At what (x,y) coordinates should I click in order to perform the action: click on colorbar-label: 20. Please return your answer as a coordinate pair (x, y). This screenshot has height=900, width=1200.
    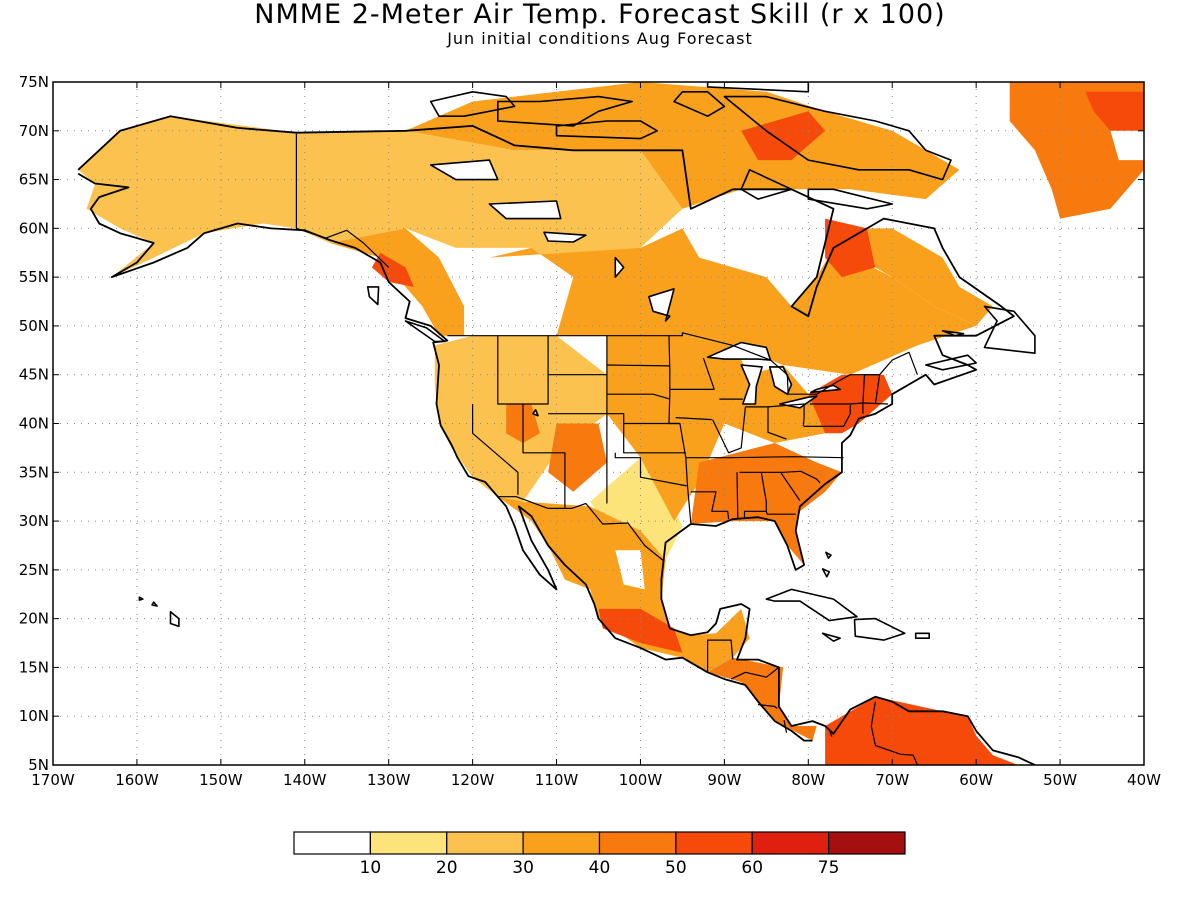
    Looking at the image, I should click on (447, 868).